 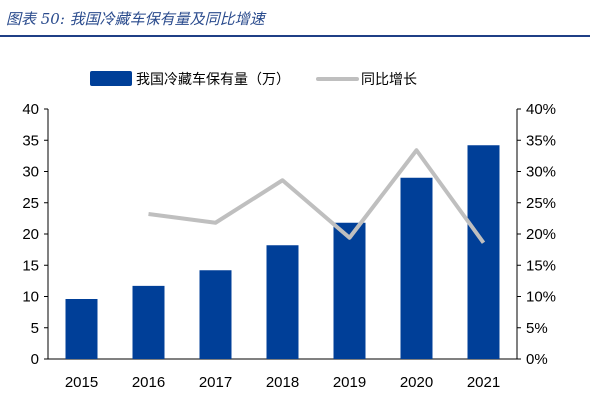 I want to click on x-tick-label: 2019, so click(x=349, y=382).